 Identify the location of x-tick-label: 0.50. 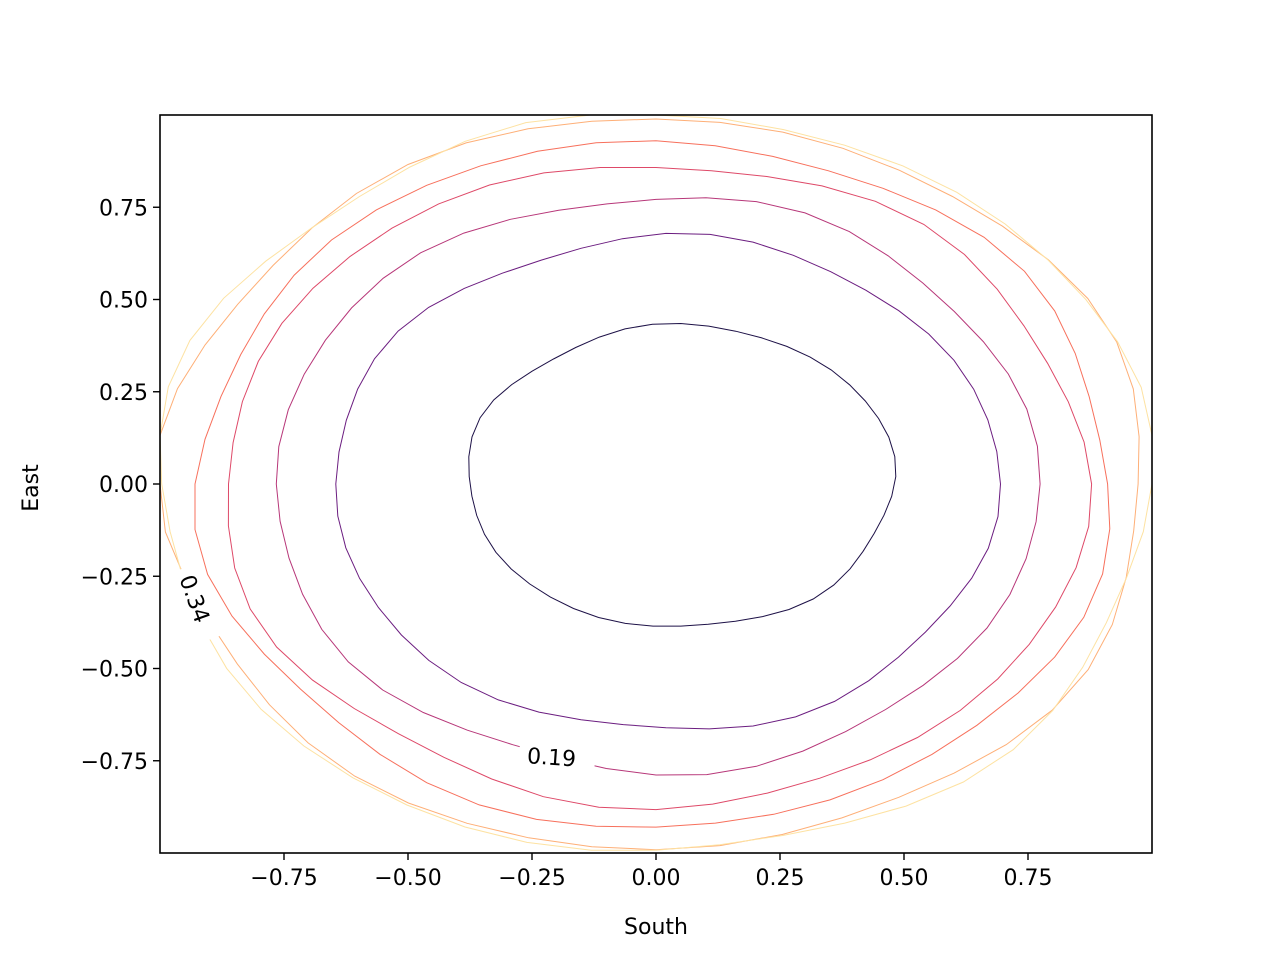
(904, 878).